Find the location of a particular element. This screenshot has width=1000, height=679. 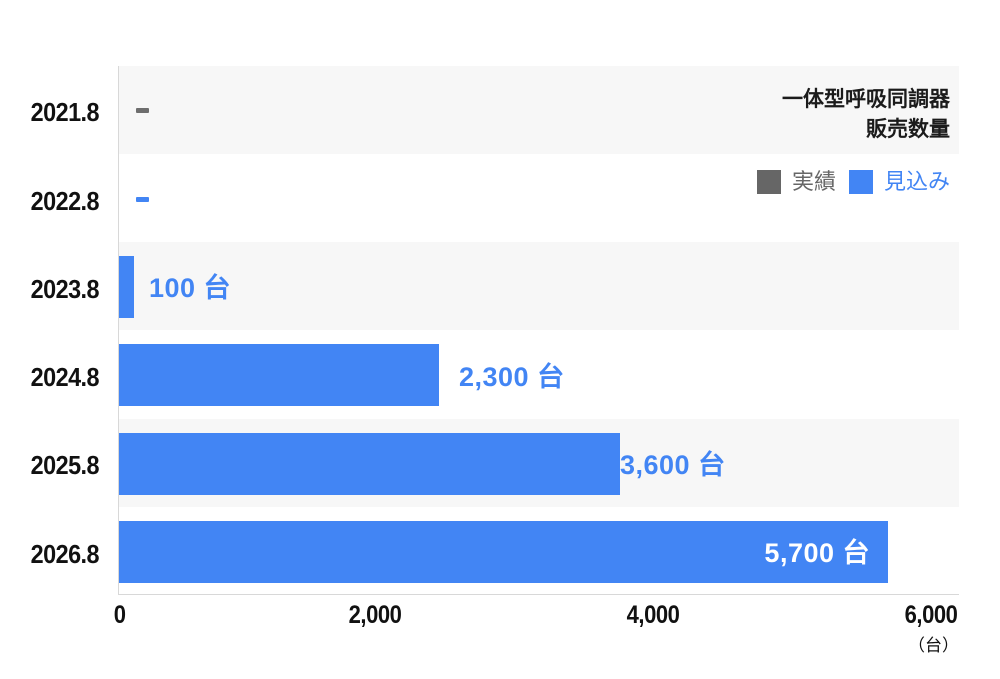

value-label-2026: 5,700 台 is located at coordinates (817, 553).